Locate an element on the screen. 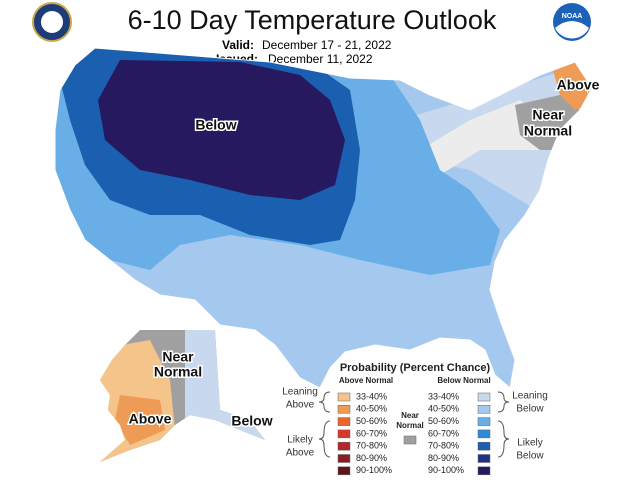 The image size is (624, 482). valid-label: Valid: is located at coordinates (238, 45).